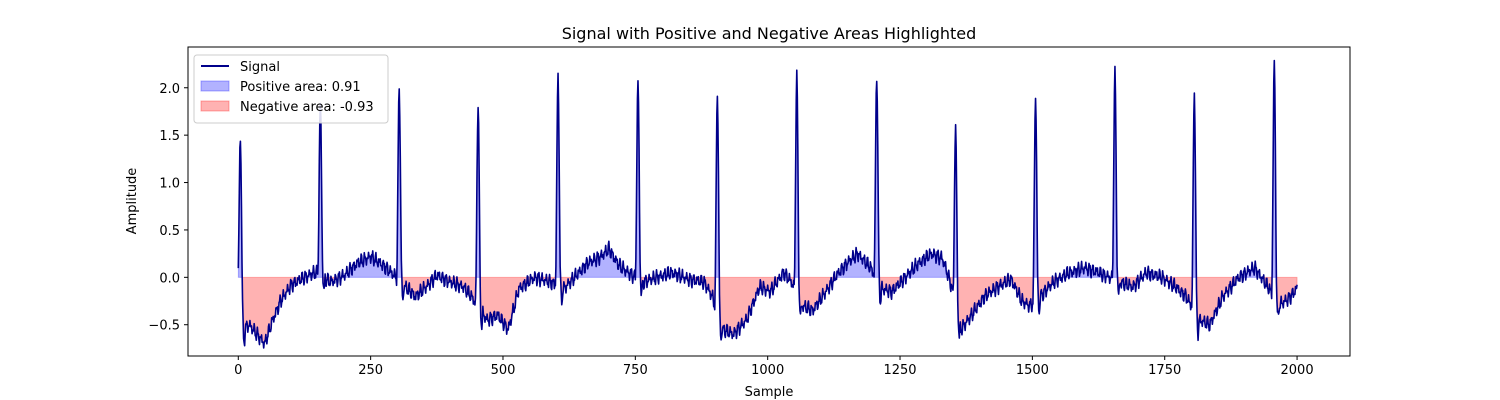 The image size is (1500, 400). What do you see at coordinates (215, 86) in the screenshot?
I see `legend-swatch-positive` at bounding box center [215, 86].